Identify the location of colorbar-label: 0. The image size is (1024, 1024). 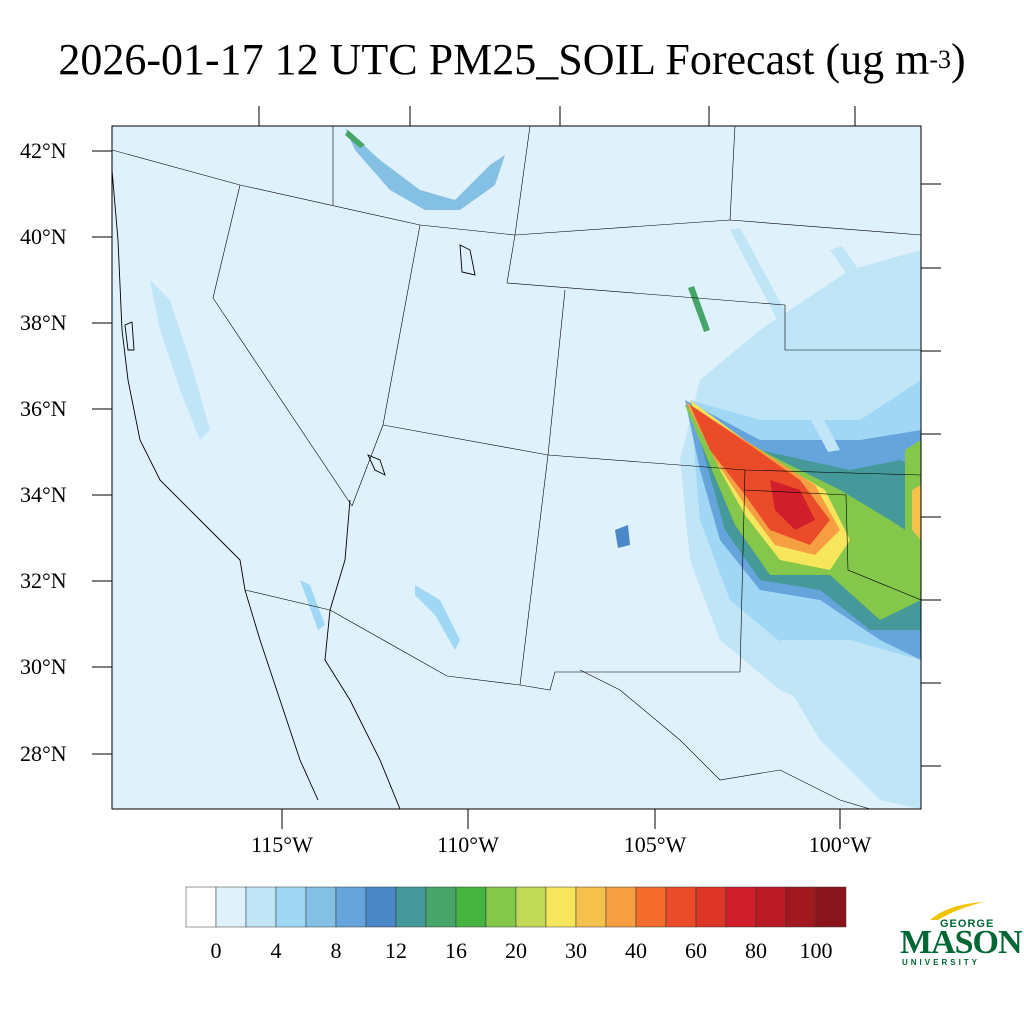
(216, 950).